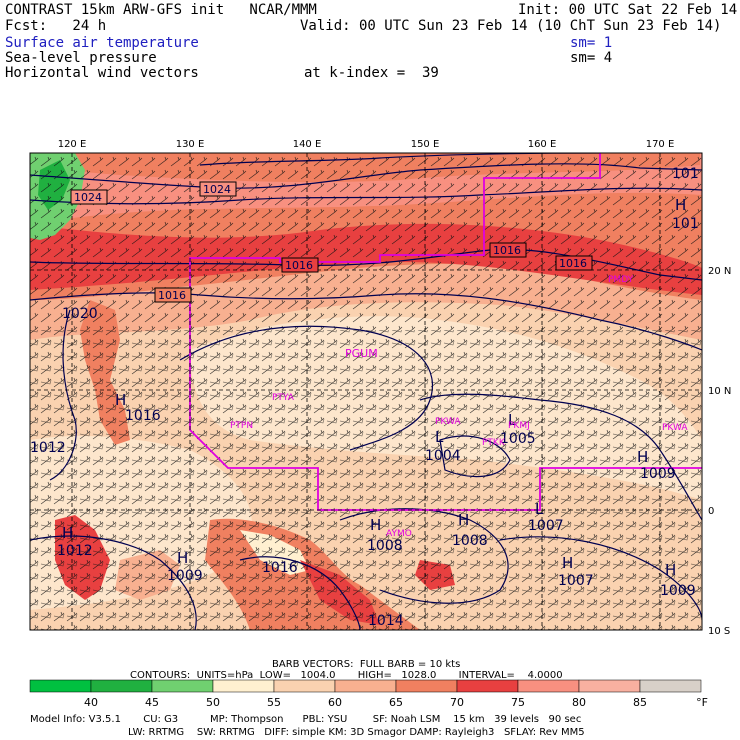 This screenshot has height=740, width=740. Describe the element at coordinates (365, 686) in the screenshot. I see `colorbar` at that location.